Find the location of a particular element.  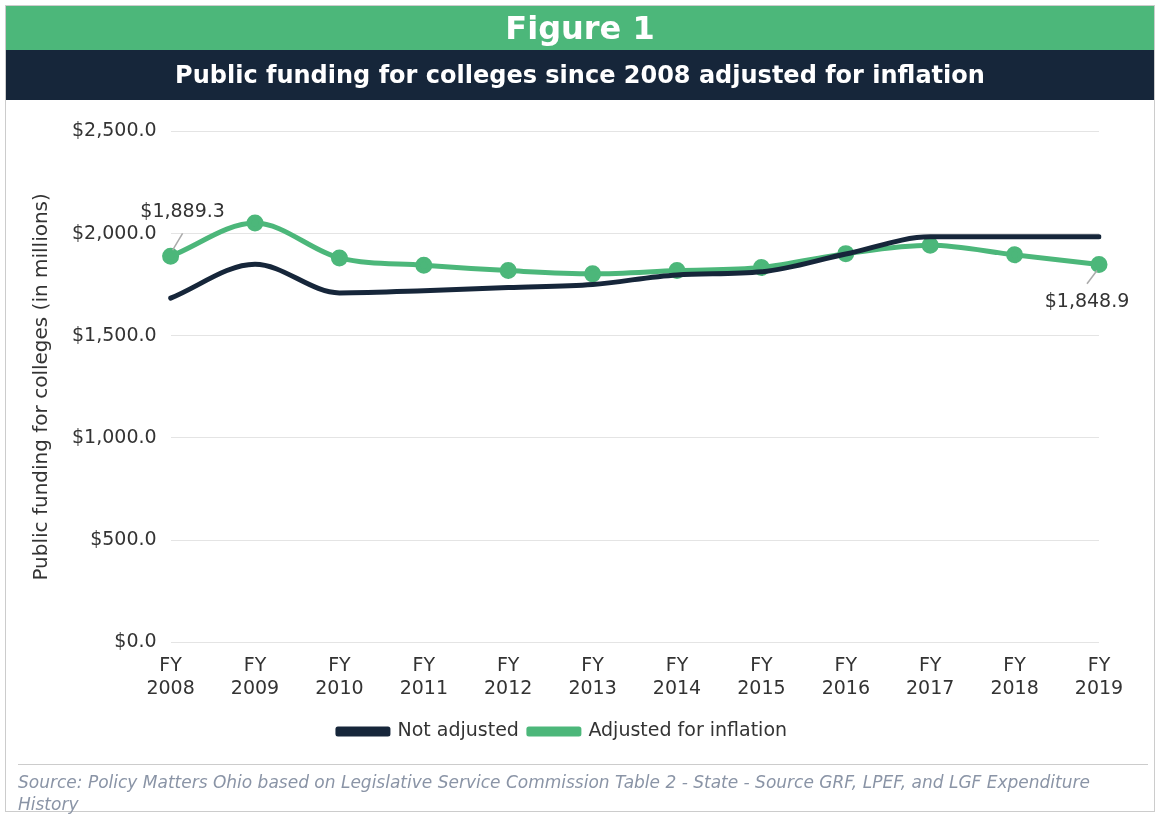

category-label: 2009 is located at coordinates (255, 686).